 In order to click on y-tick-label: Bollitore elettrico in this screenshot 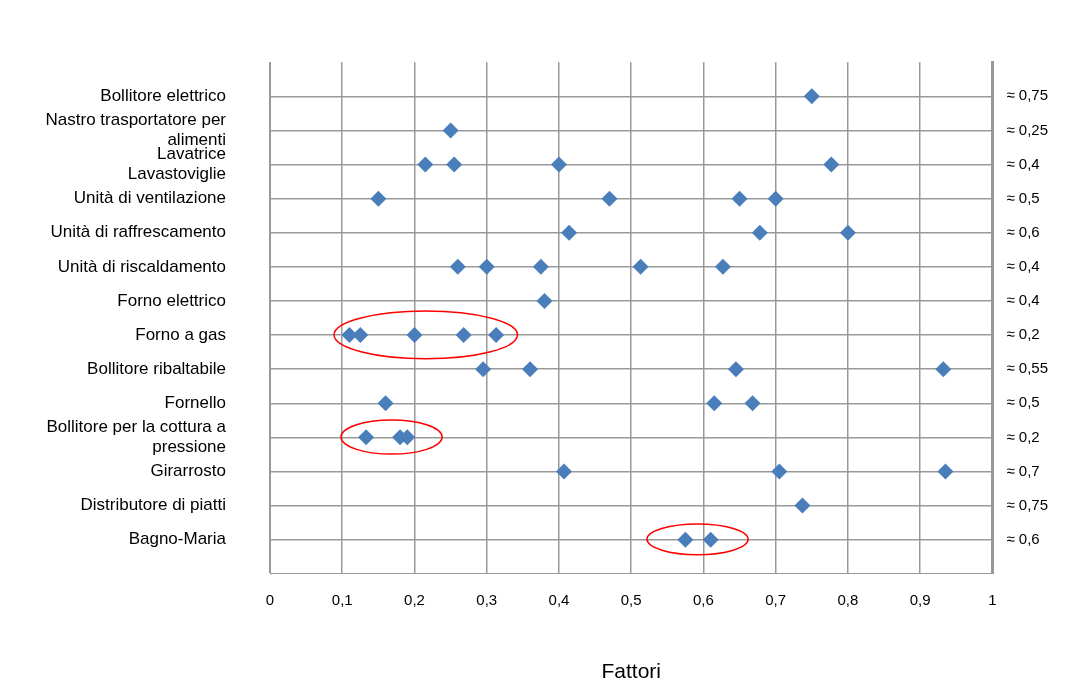, I will do `click(163, 95)`.